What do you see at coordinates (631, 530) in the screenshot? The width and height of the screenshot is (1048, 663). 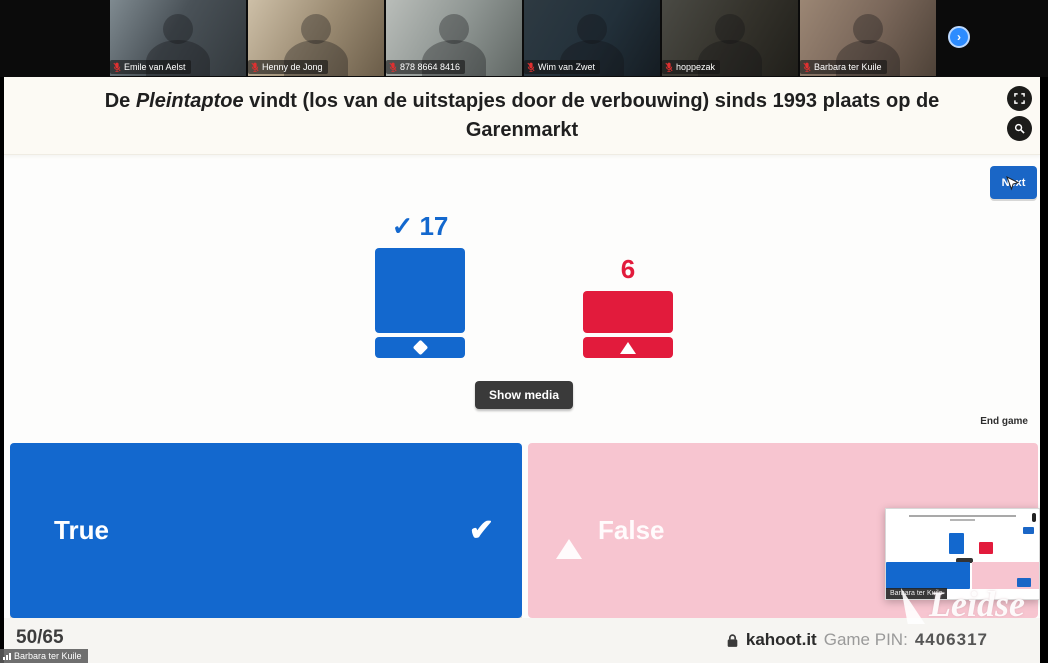 I see `answer-false-label: False` at bounding box center [631, 530].